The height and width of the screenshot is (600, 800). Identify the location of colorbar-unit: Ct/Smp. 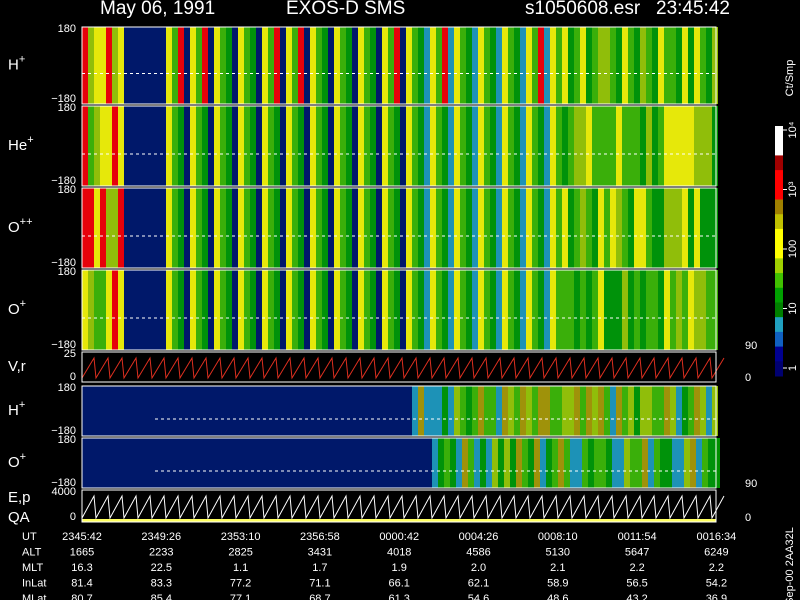
(790, 78).